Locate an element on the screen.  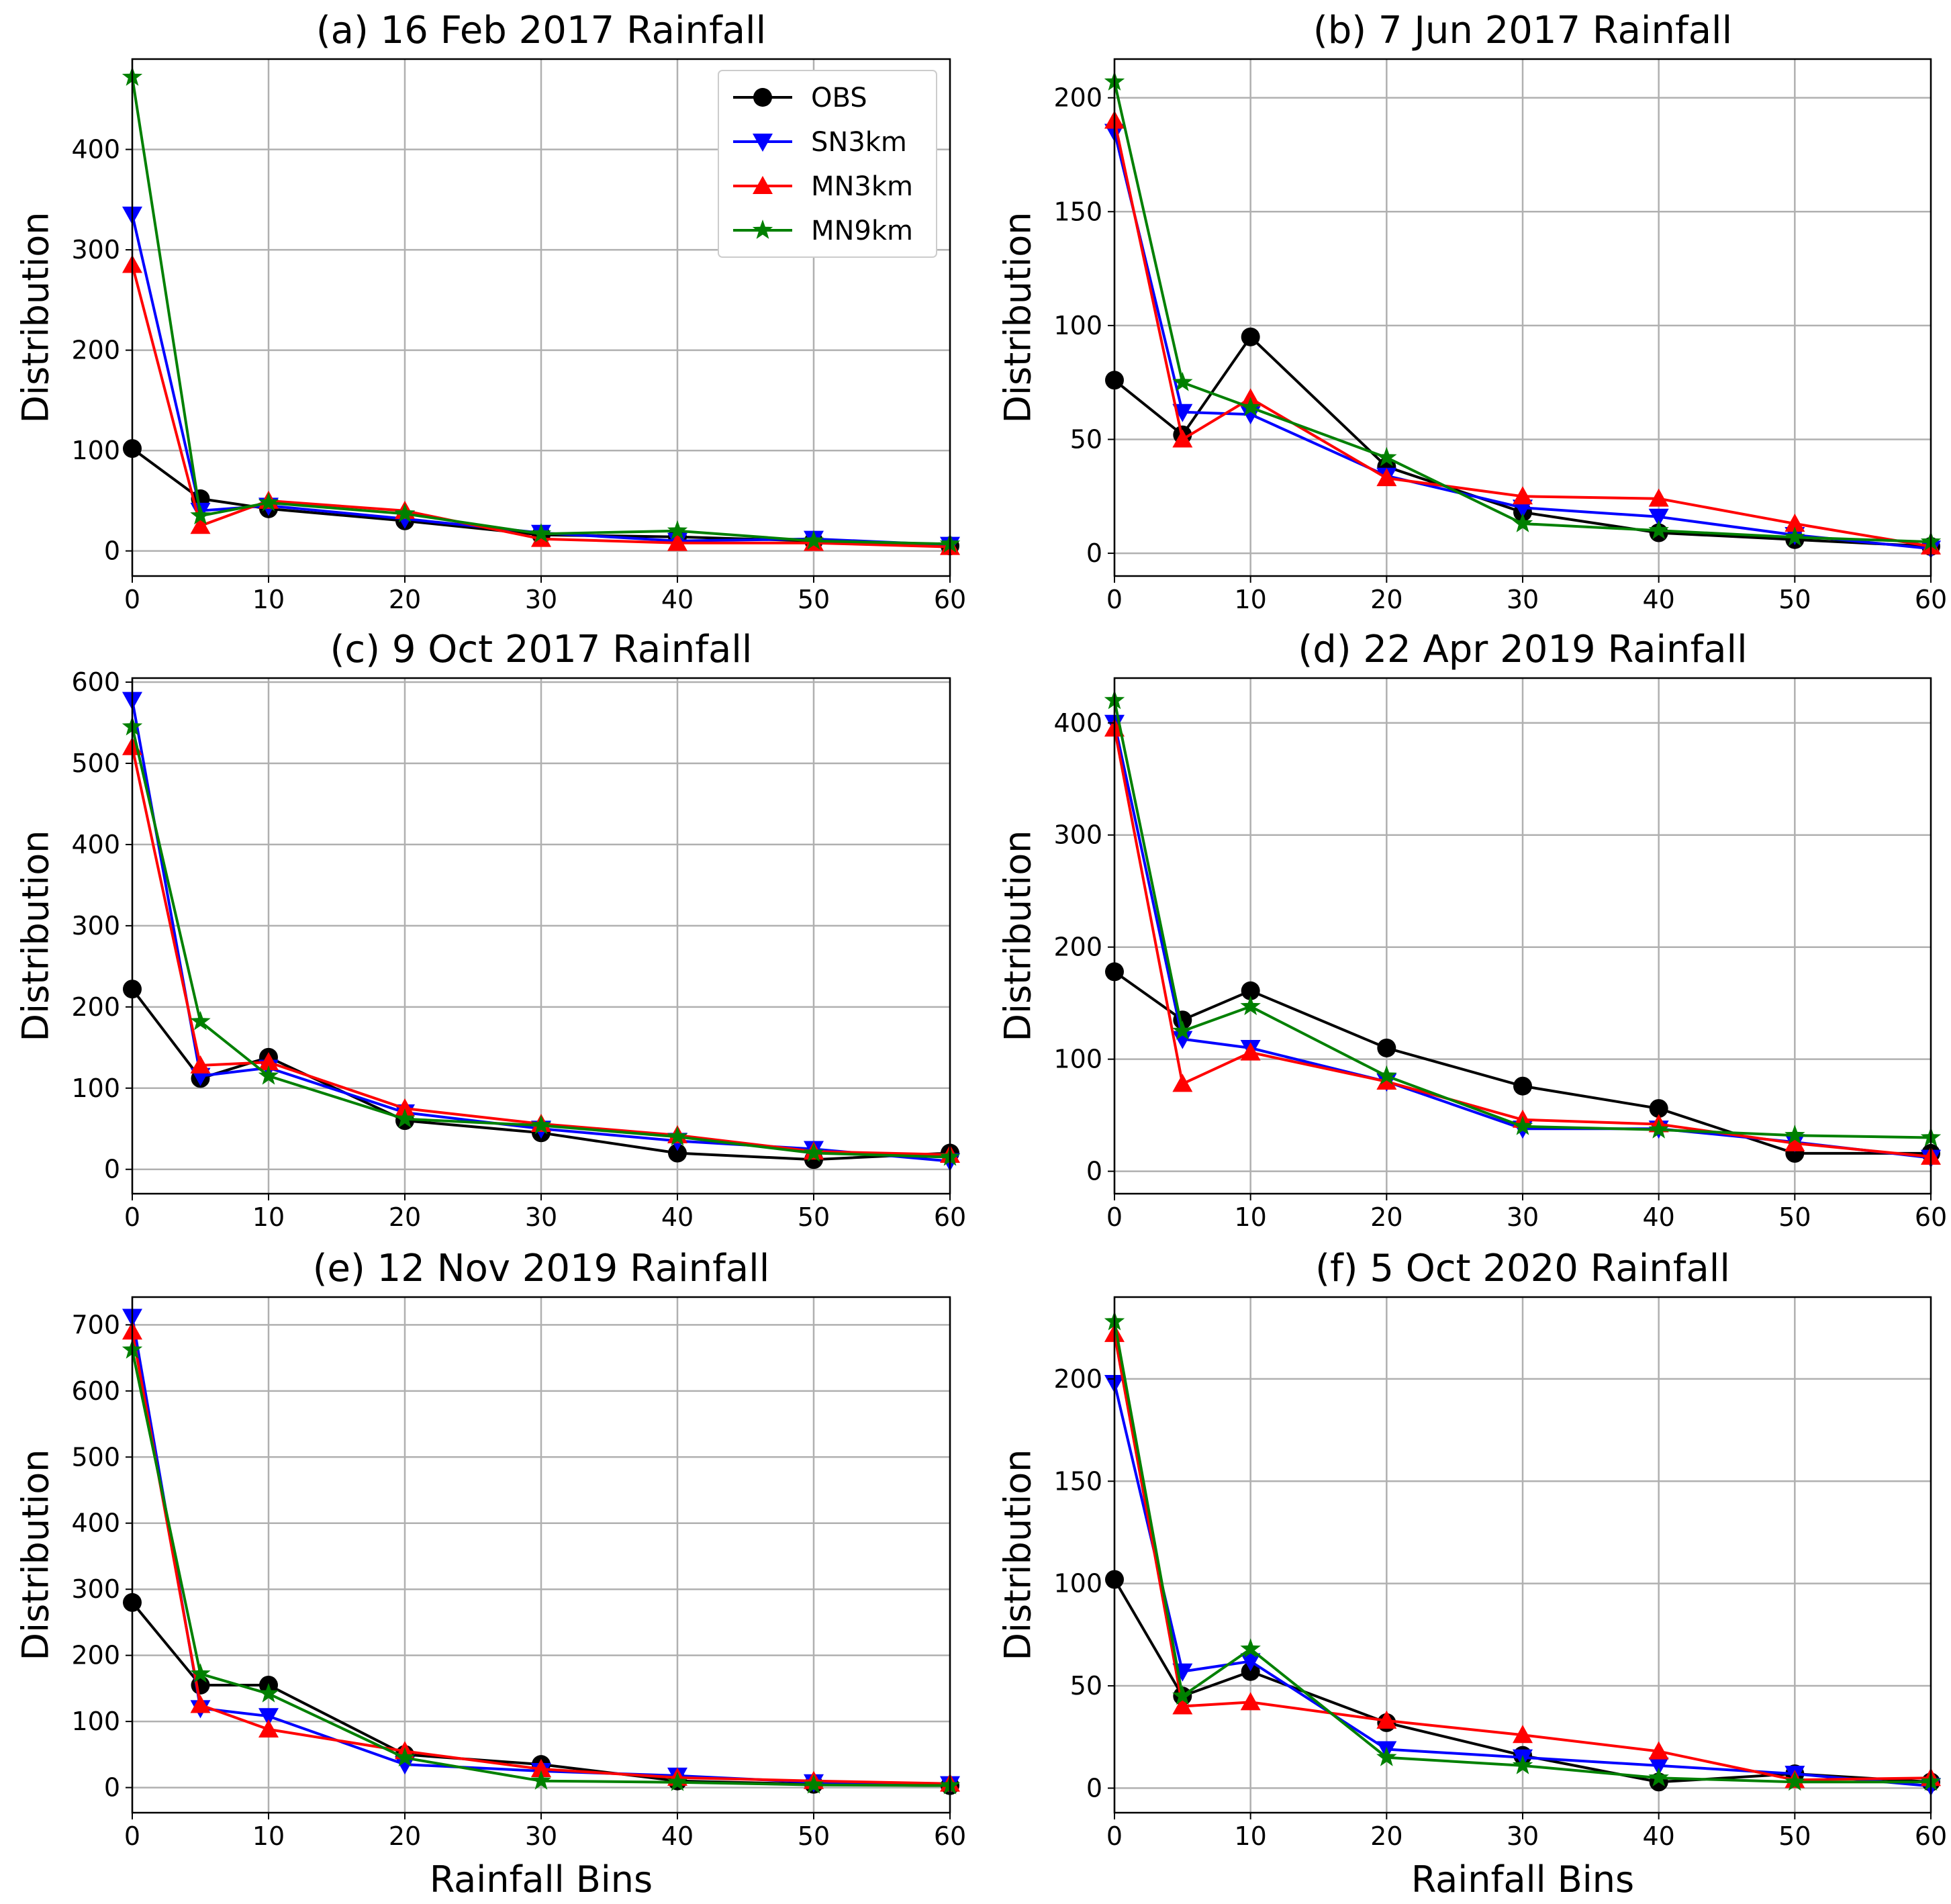
y-tick-label: 700 is located at coordinates (95, 1324).